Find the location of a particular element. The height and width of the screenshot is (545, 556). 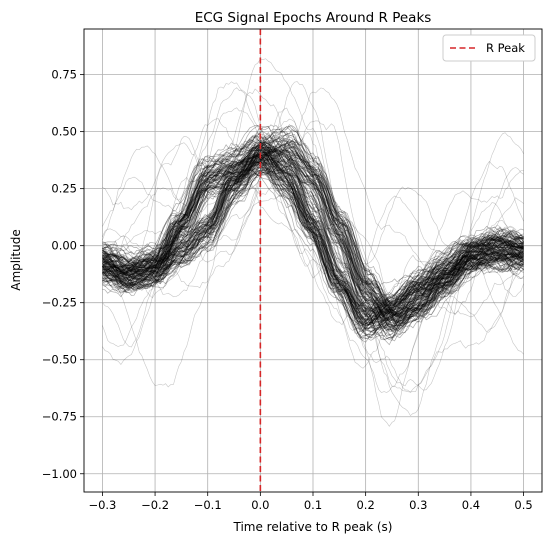

y-tick-label: 0.75 is located at coordinates (64, 75).